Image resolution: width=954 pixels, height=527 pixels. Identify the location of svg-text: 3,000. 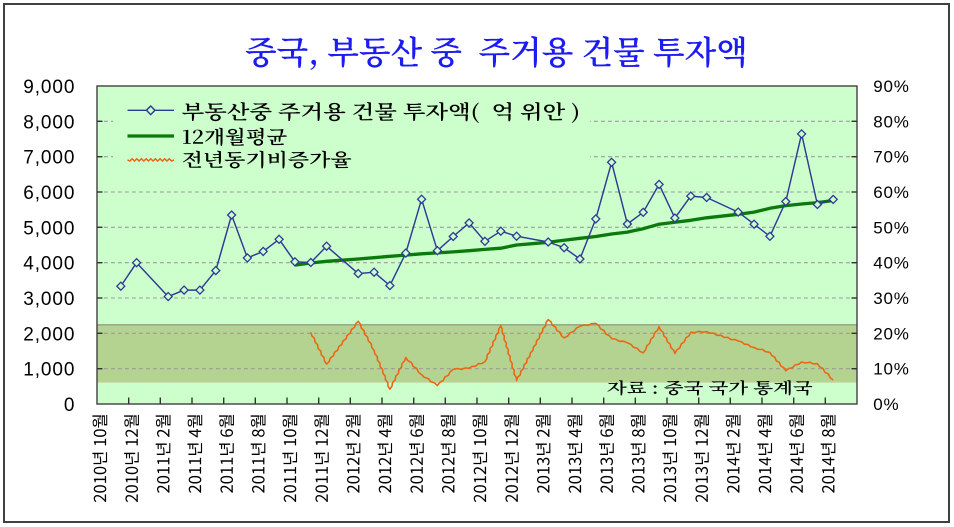
(49, 299).